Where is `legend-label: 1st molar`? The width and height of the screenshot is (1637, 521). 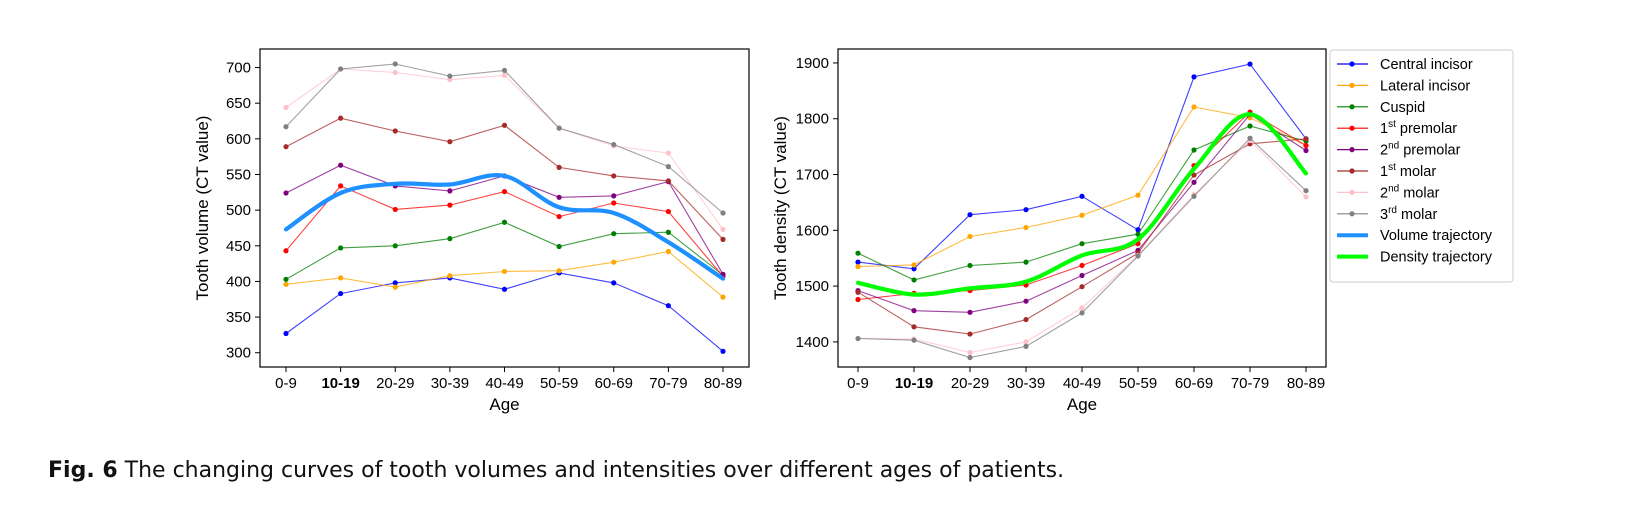
legend-label: 1st molar is located at coordinates (1408, 171).